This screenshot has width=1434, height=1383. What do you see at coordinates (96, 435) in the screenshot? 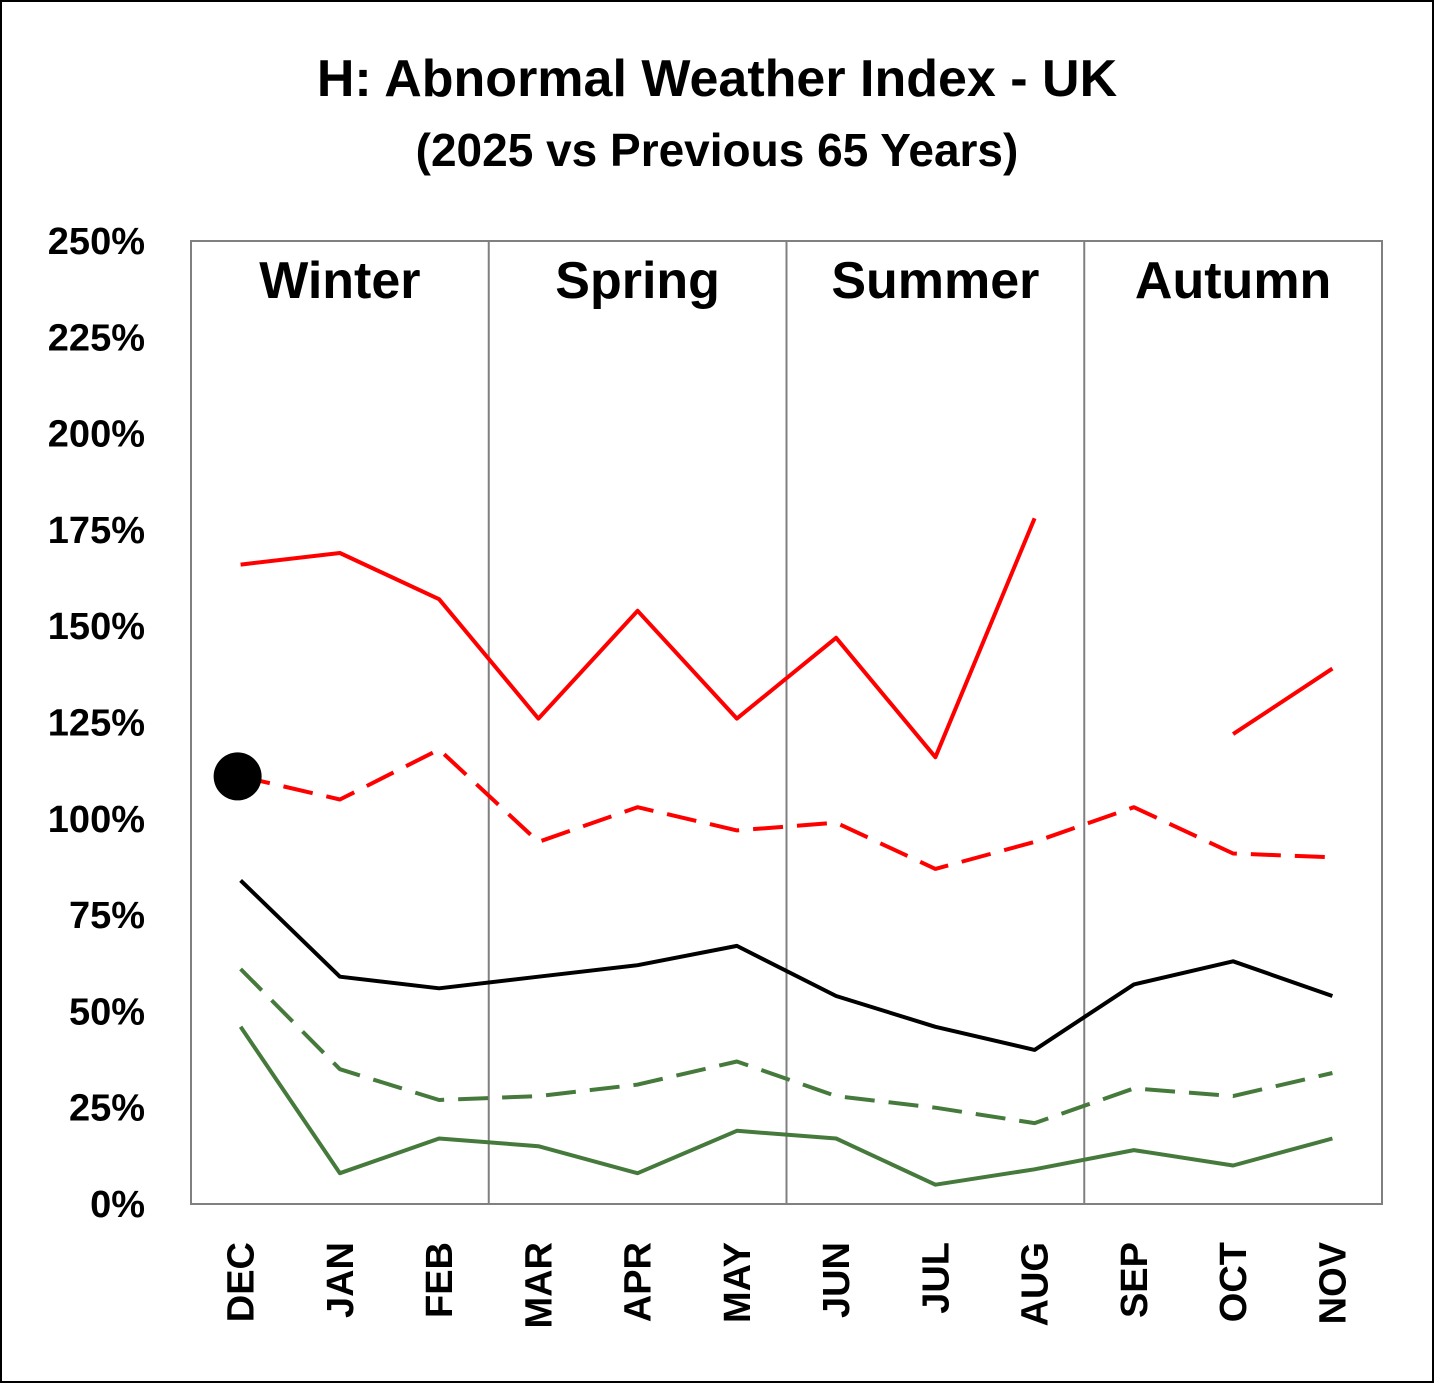
I see `y-tick-label: 200%` at bounding box center [96, 435].